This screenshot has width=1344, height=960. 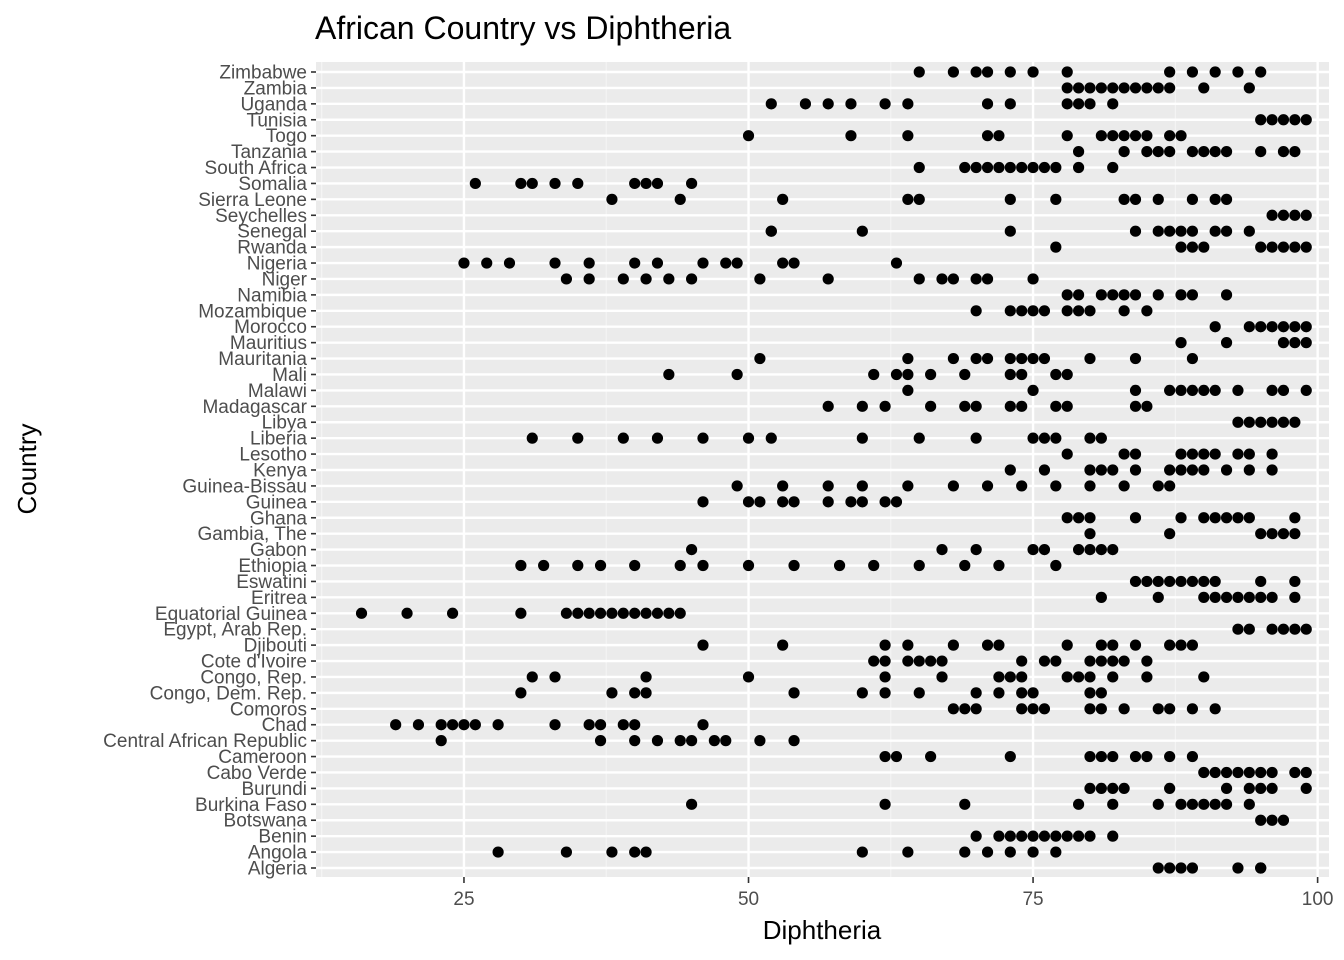 What do you see at coordinates (256, 168) in the screenshot?
I see `y-tick-label: South Africa` at bounding box center [256, 168].